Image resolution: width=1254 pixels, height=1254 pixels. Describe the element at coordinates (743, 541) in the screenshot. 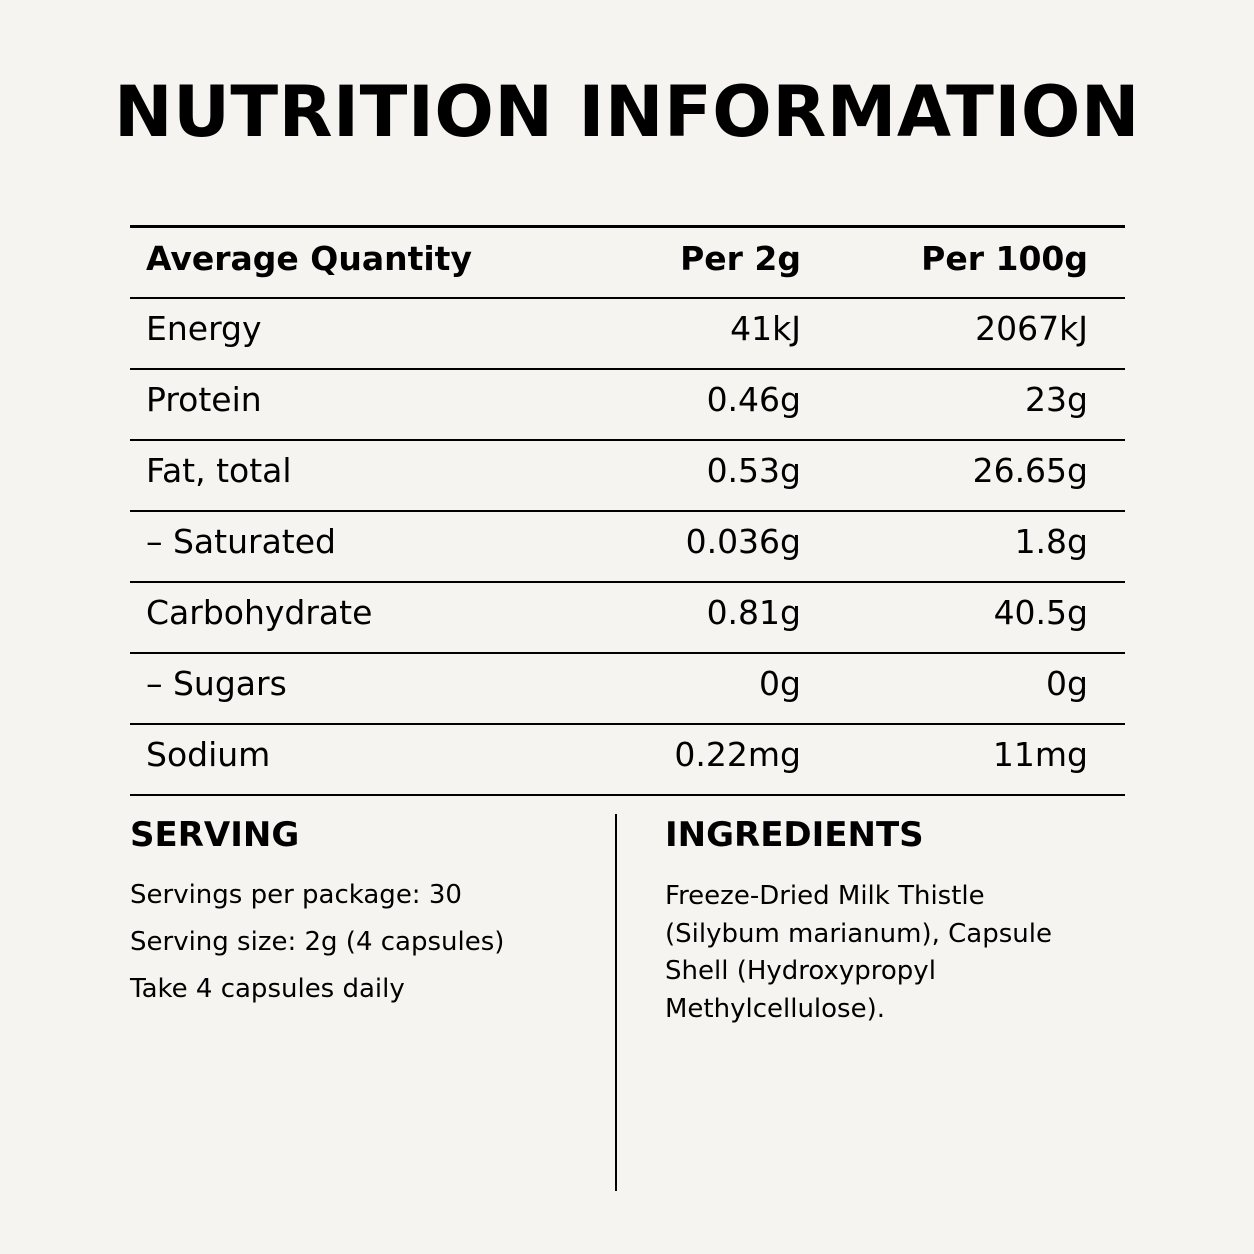

I see `nutrient-per-serving: 0.036g` at that location.